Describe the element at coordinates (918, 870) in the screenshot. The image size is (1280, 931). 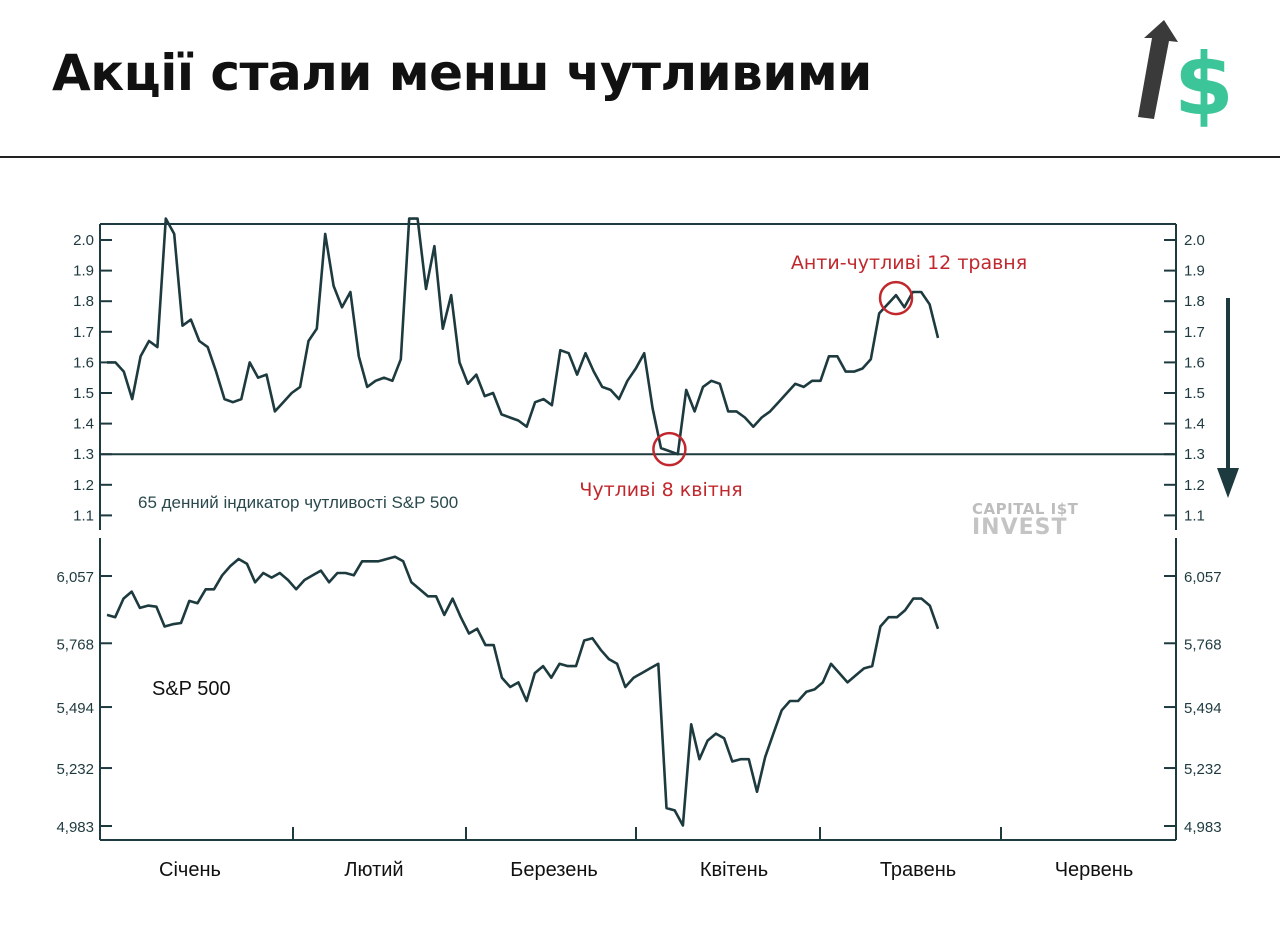
I see `month-label: Травень` at that location.